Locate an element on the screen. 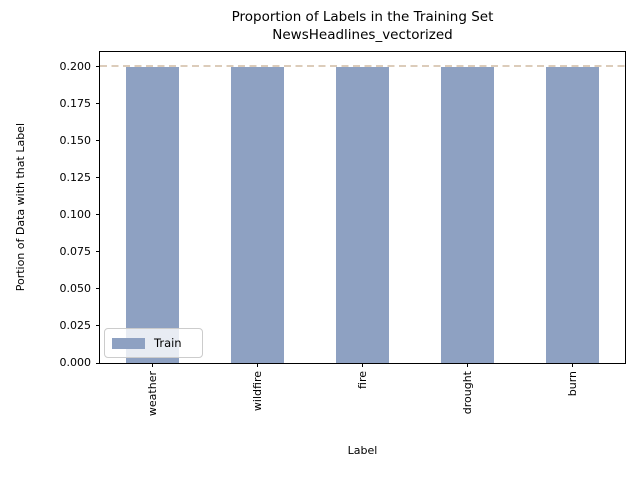 This screenshot has width=640, height=480. legend-swatch-train is located at coordinates (128, 343).